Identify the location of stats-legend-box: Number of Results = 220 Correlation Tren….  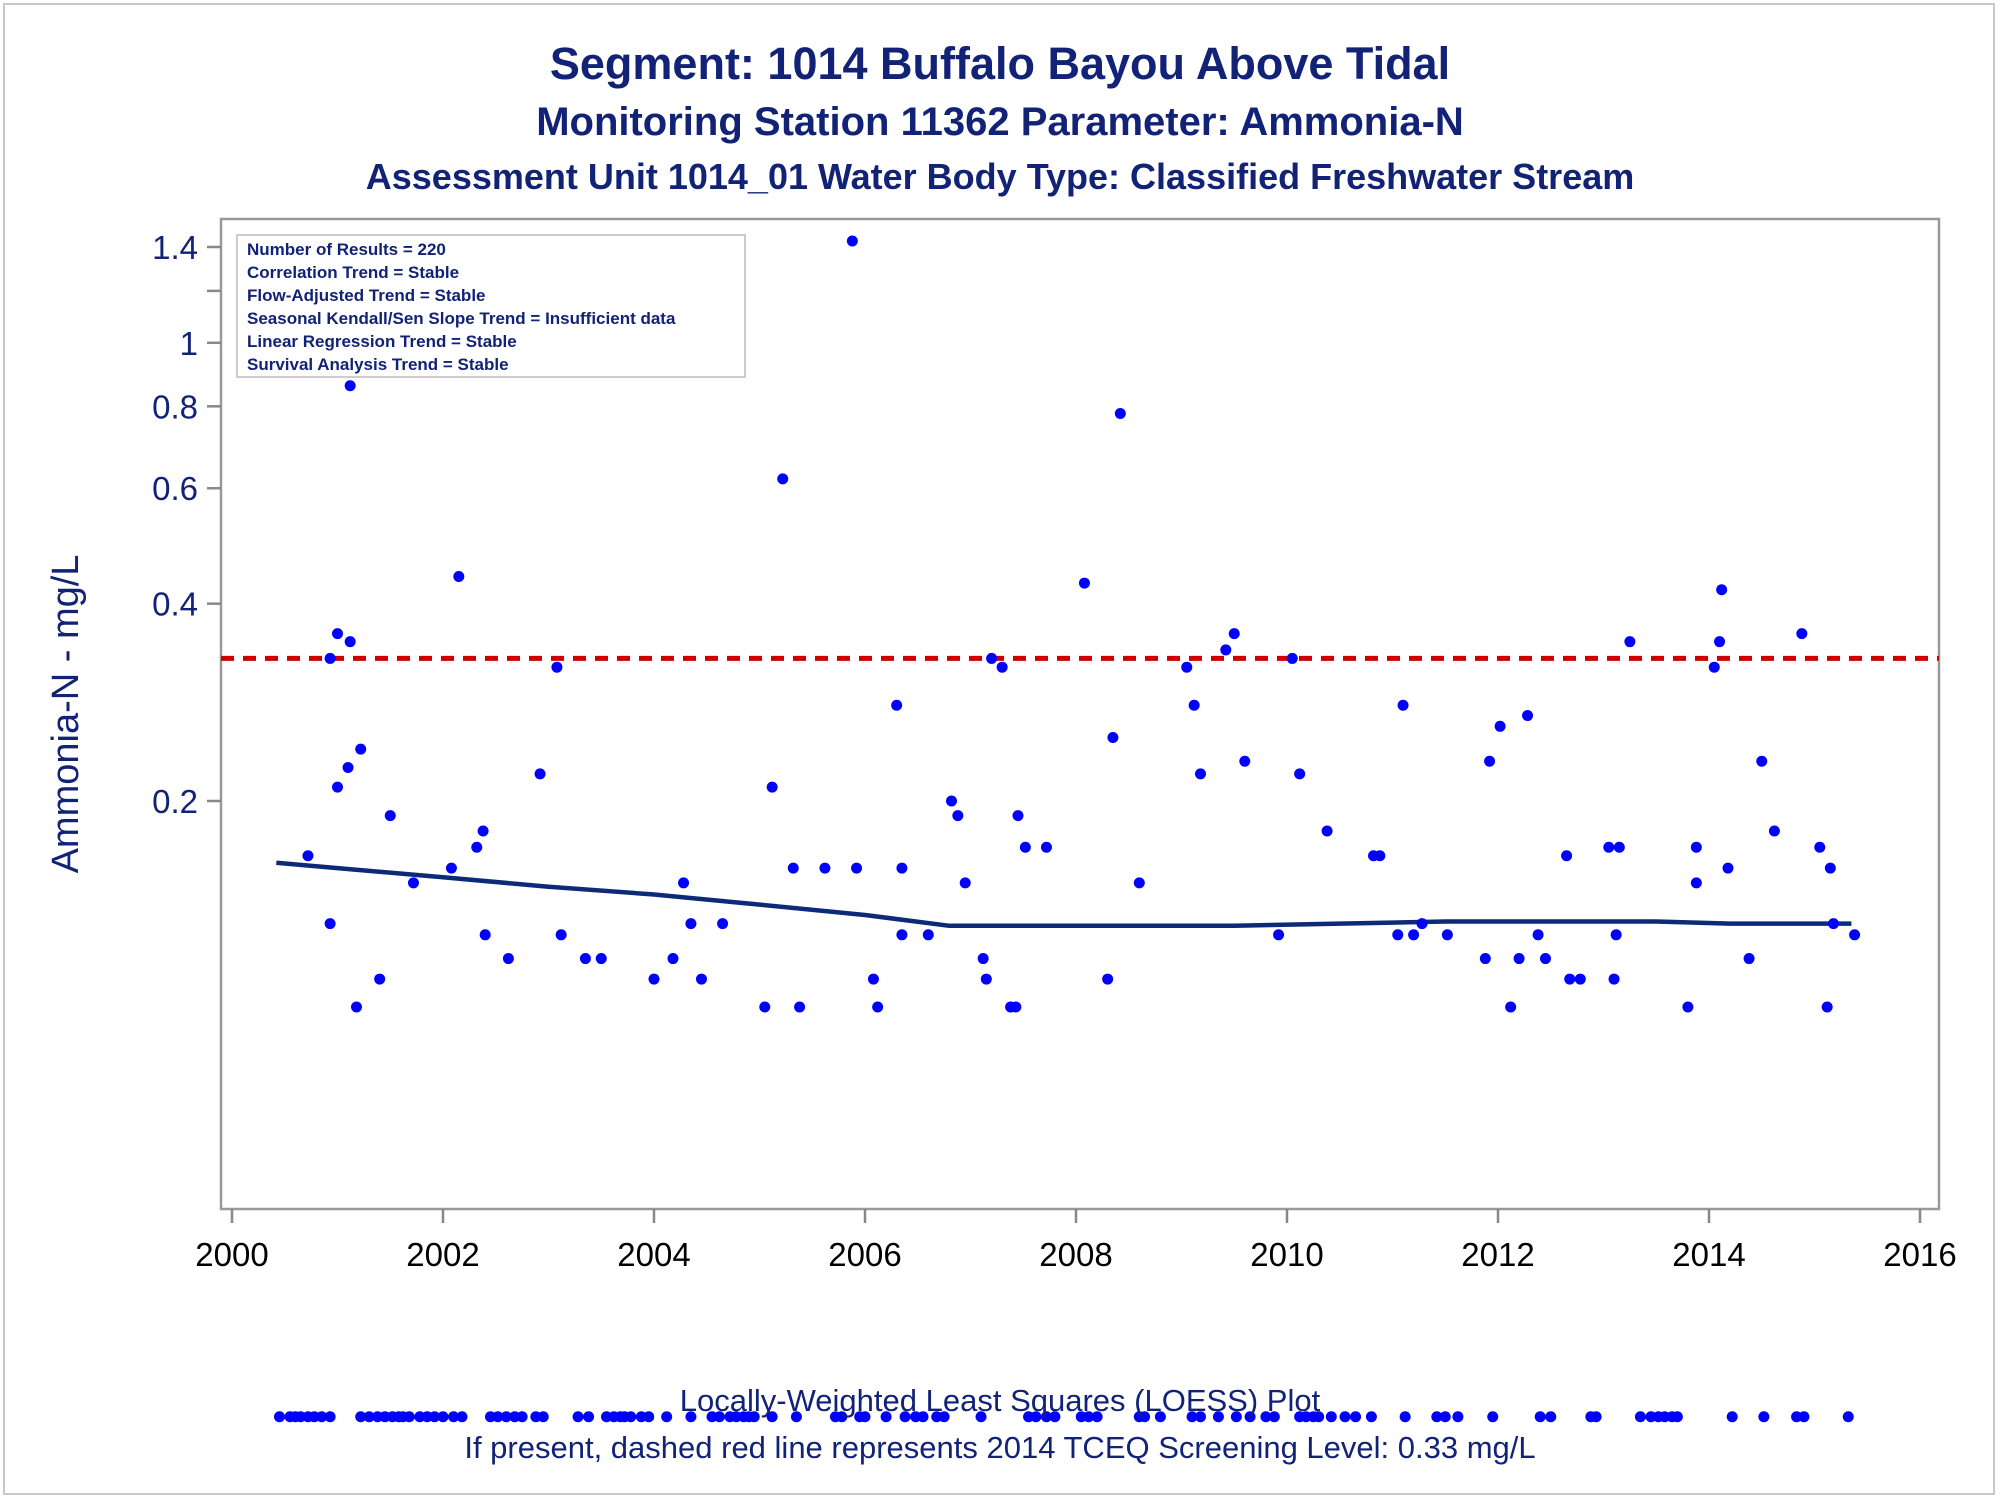
(491, 306).